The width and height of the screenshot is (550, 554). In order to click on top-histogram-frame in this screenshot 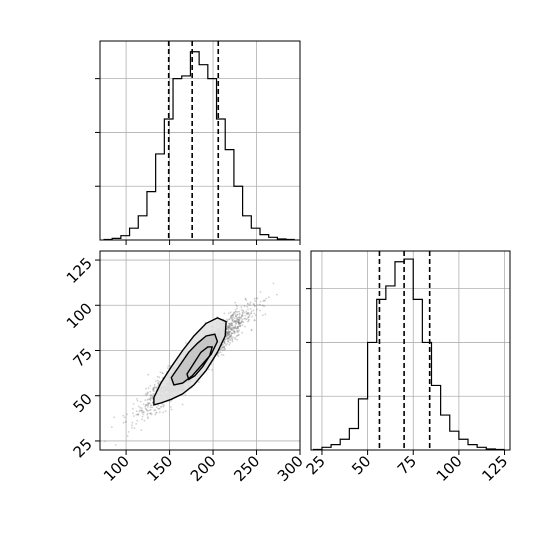, I will do `click(200, 140)`.